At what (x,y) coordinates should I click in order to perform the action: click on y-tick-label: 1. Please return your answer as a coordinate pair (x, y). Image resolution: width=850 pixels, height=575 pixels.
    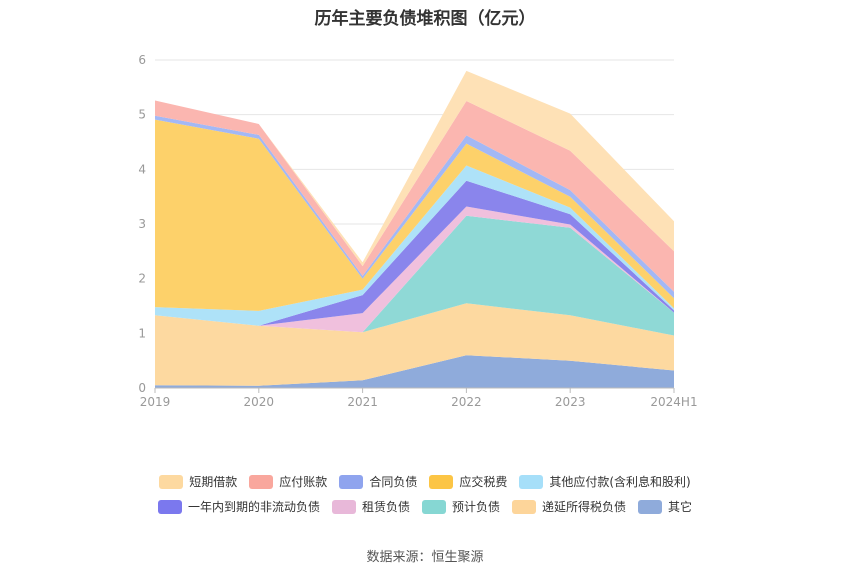
    Looking at the image, I should click on (142, 333).